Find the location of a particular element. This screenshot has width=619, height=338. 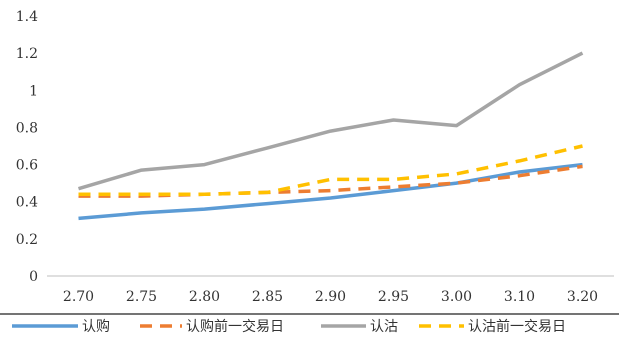

y-tick-label: 1.4 is located at coordinates (27, 17).